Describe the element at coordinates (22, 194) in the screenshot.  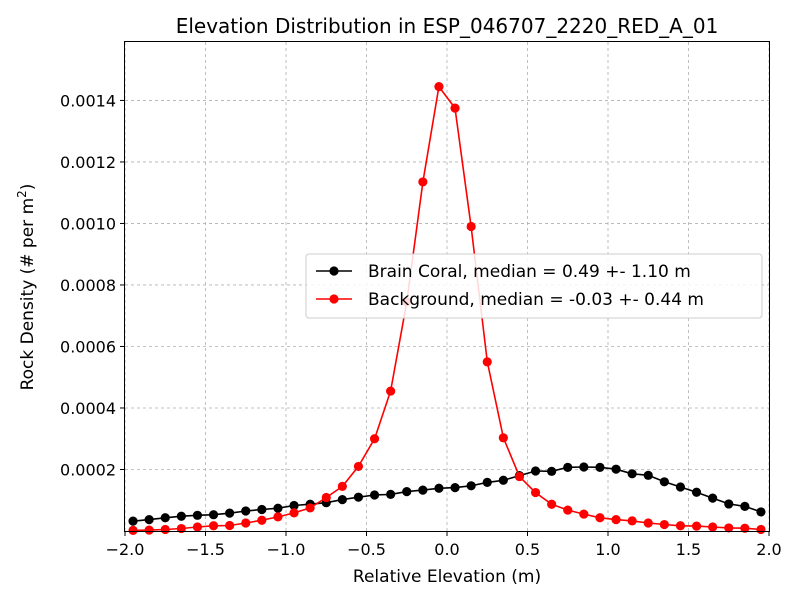
I see `y-axis-label-superscript: 2` at that location.